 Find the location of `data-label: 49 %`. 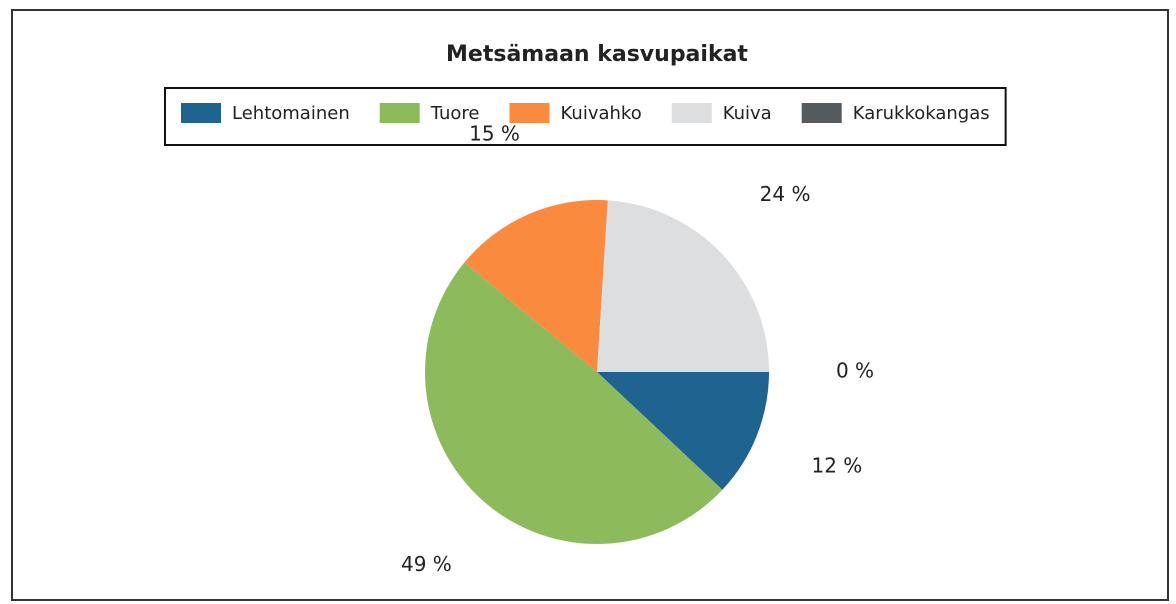

data-label: 49 % is located at coordinates (426, 564).